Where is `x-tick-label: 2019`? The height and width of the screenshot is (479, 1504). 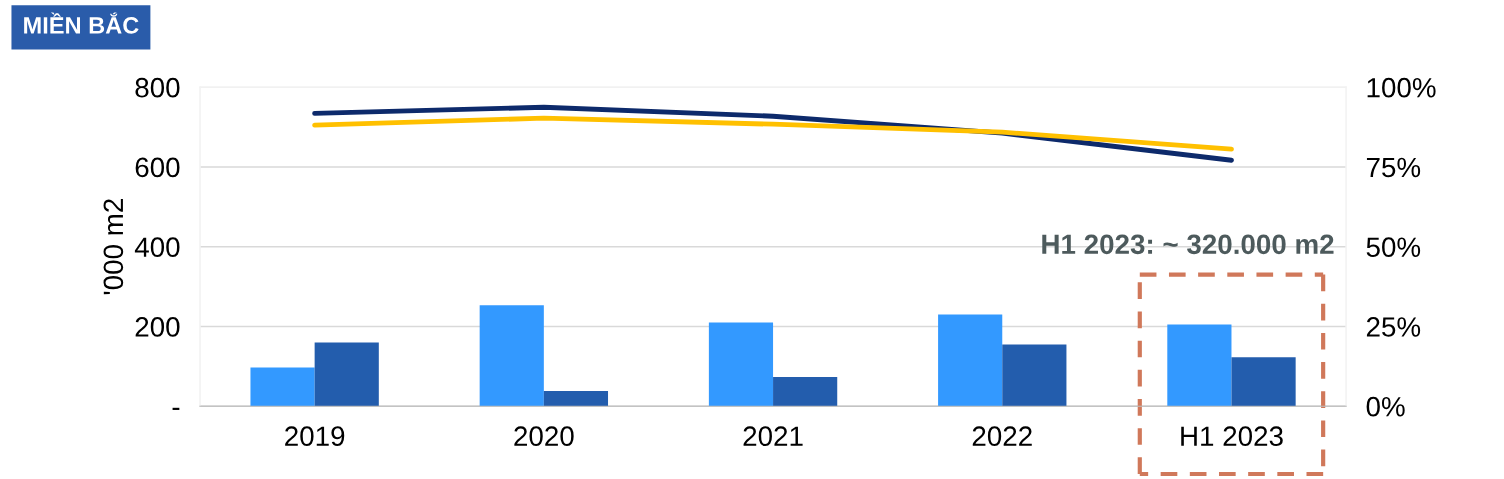 x-tick-label: 2019 is located at coordinates (315, 436).